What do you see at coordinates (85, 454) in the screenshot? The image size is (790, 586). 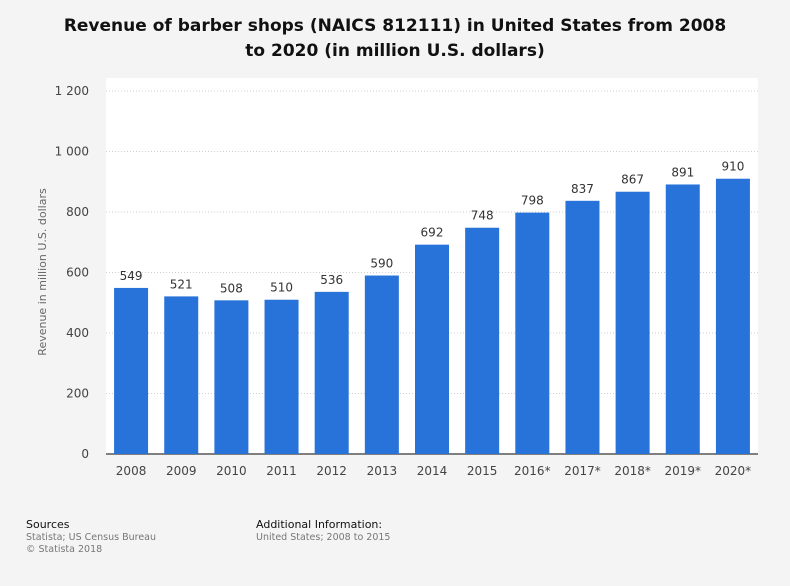 I see `y-tick-label: 0` at bounding box center [85, 454].